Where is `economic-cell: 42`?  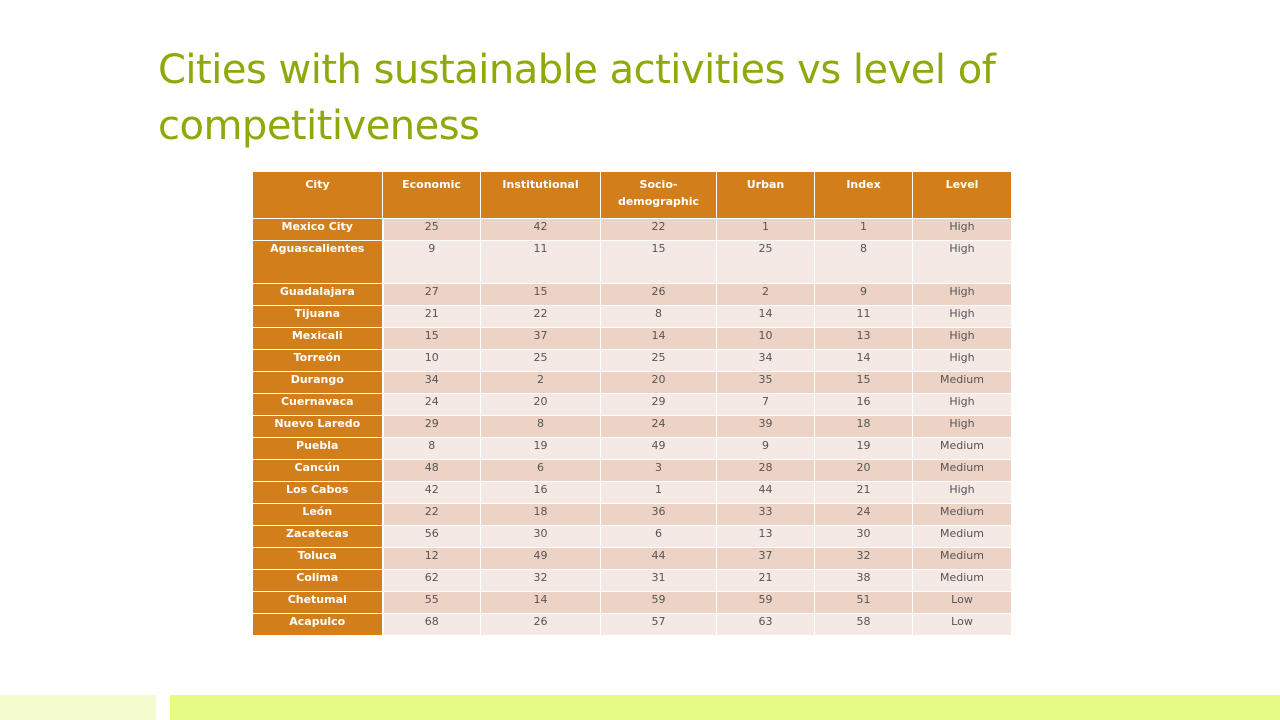 economic-cell: 42 is located at coordinates (431, 492).